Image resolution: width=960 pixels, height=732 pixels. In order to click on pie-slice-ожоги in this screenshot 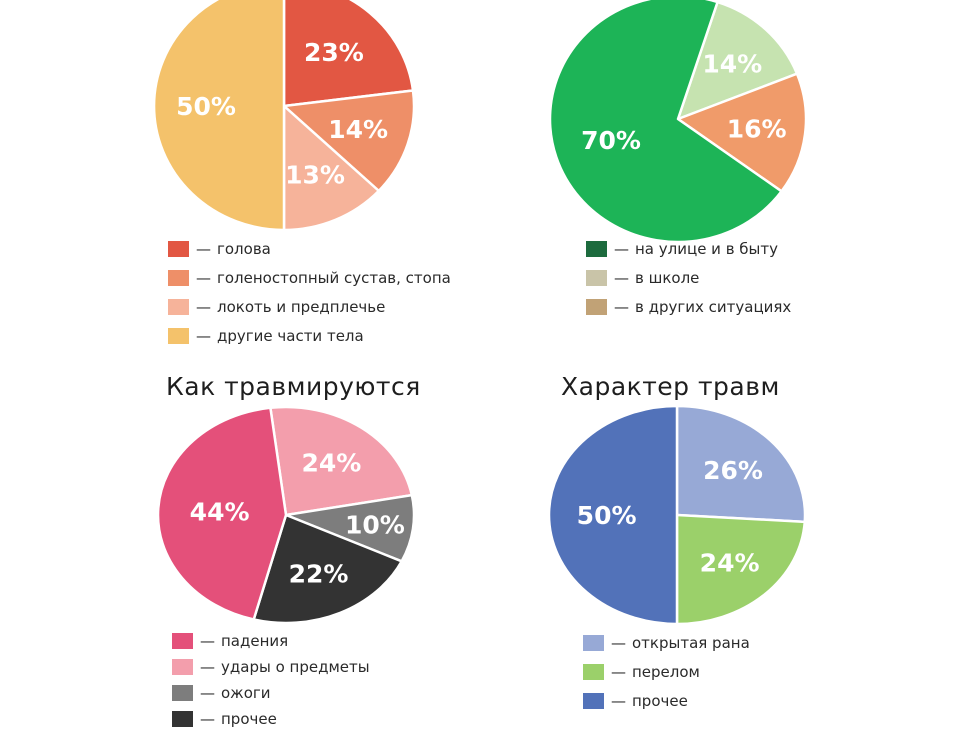, I will do `click(350, 528)`.